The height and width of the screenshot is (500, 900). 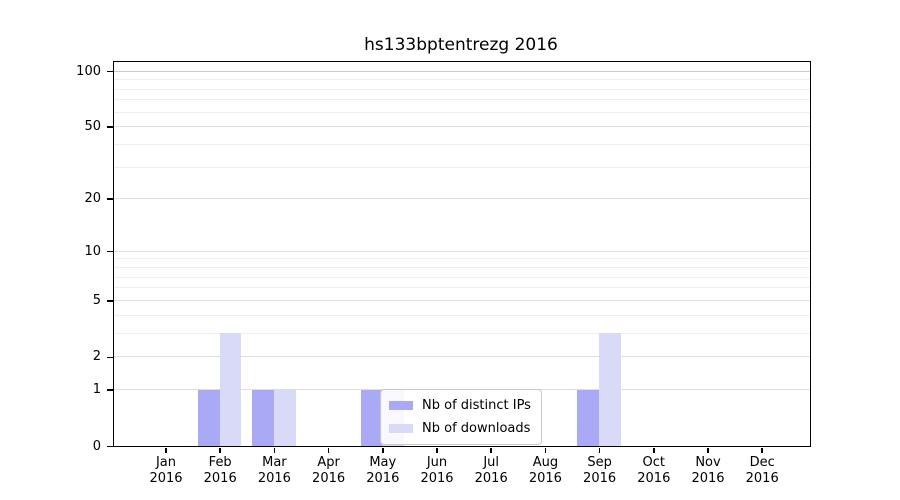 I want to click on y-tick-label-1: 1, so click(x=96, y=390).